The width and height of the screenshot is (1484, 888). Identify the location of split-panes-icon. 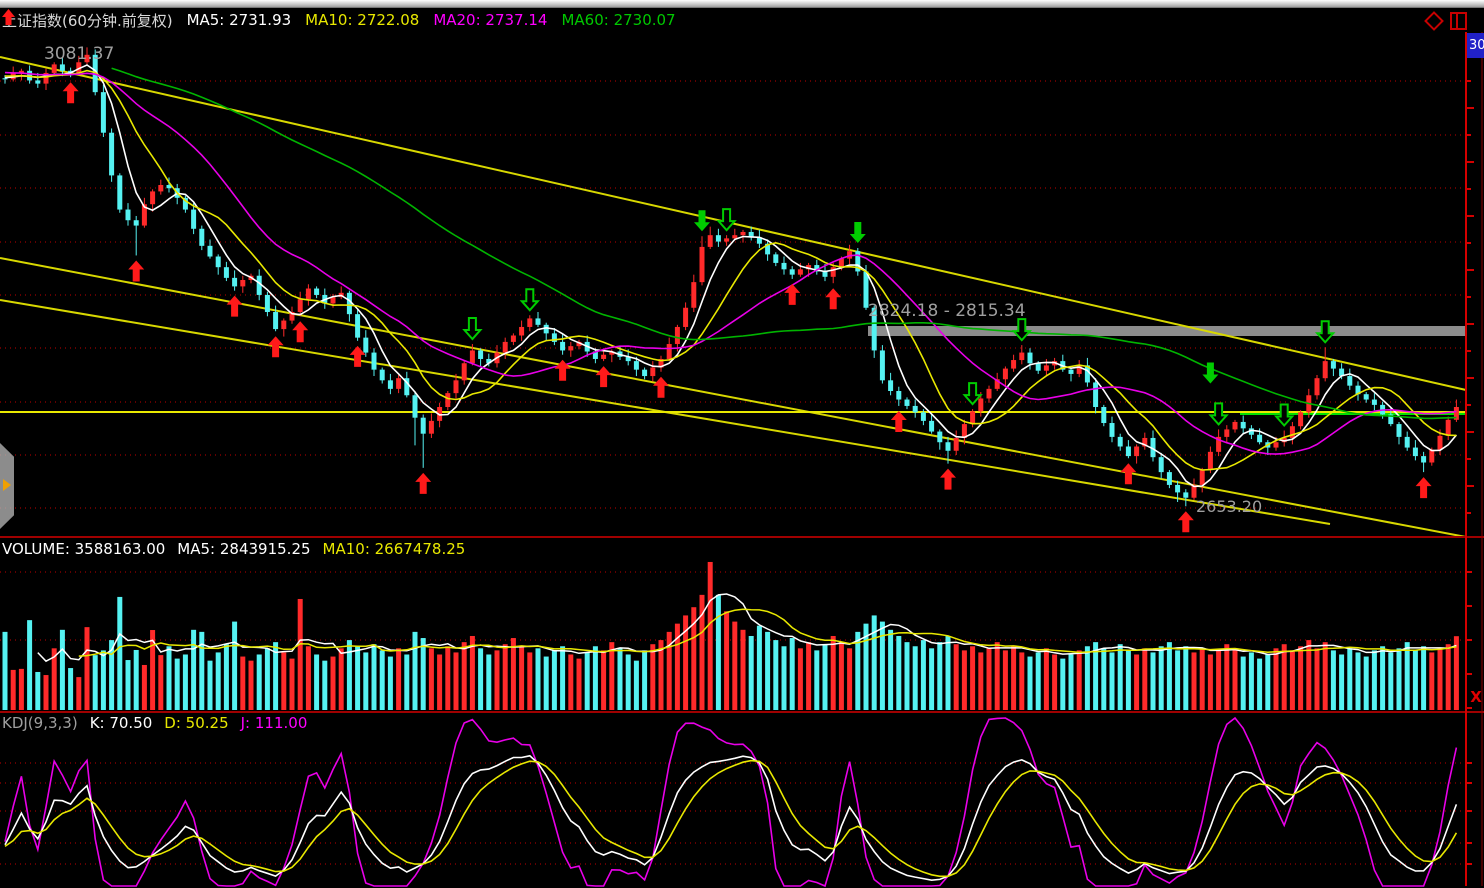
(1458, 21).